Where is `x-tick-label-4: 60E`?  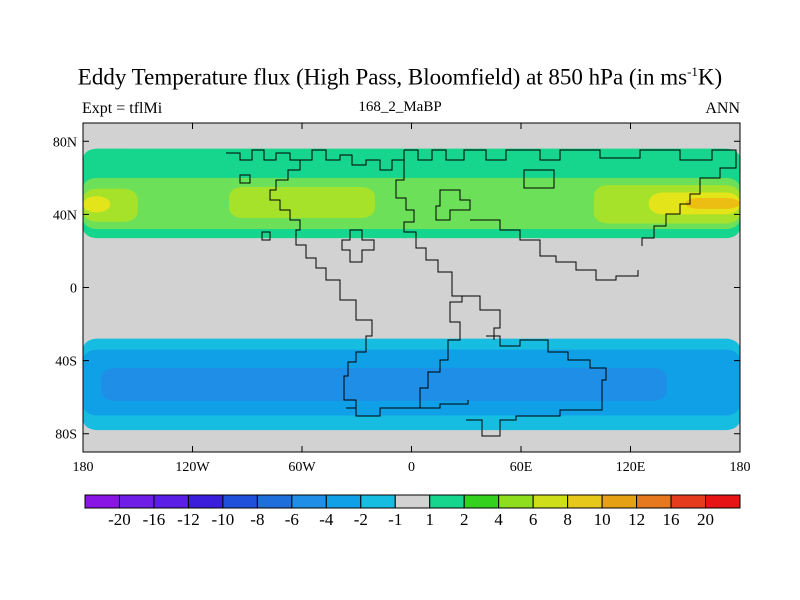
x-tick-label-4: 60E is located at coordinates (521, 467).